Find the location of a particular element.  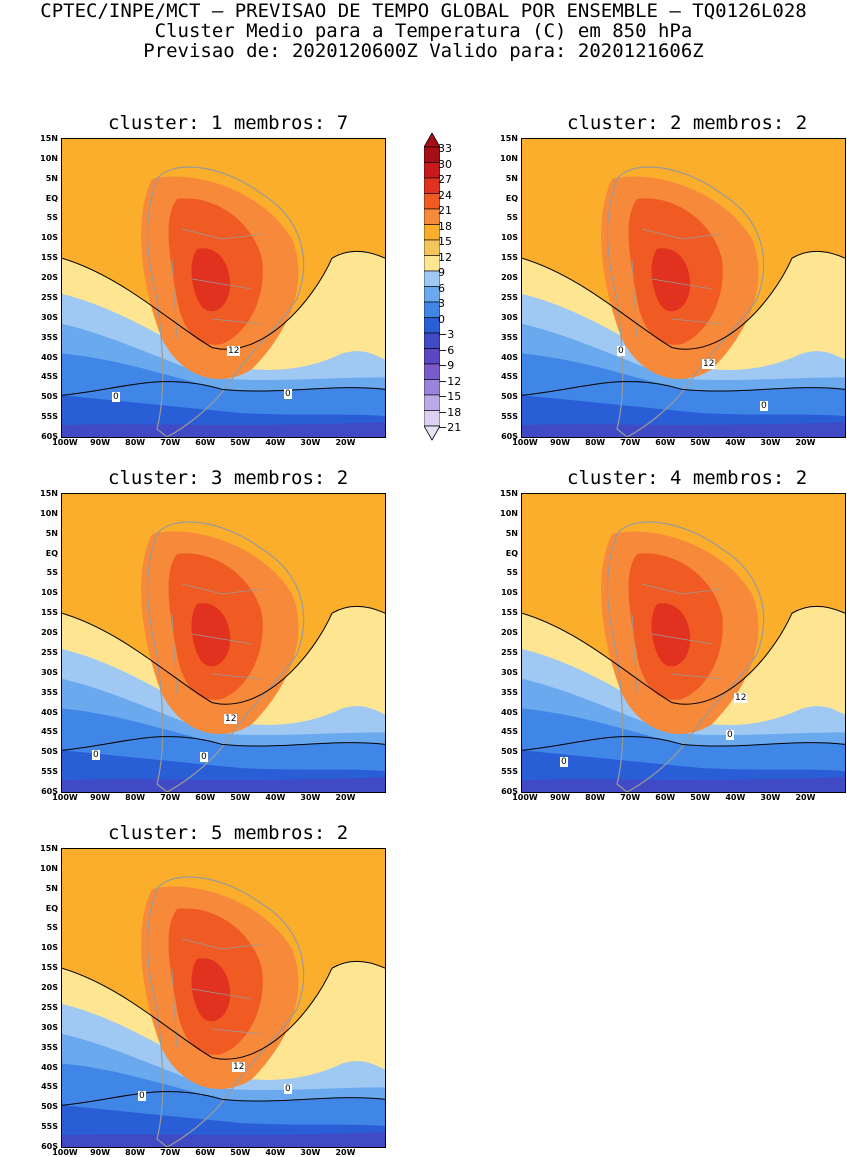

colorbar-label: −12 is located at coordinates (450, 381).